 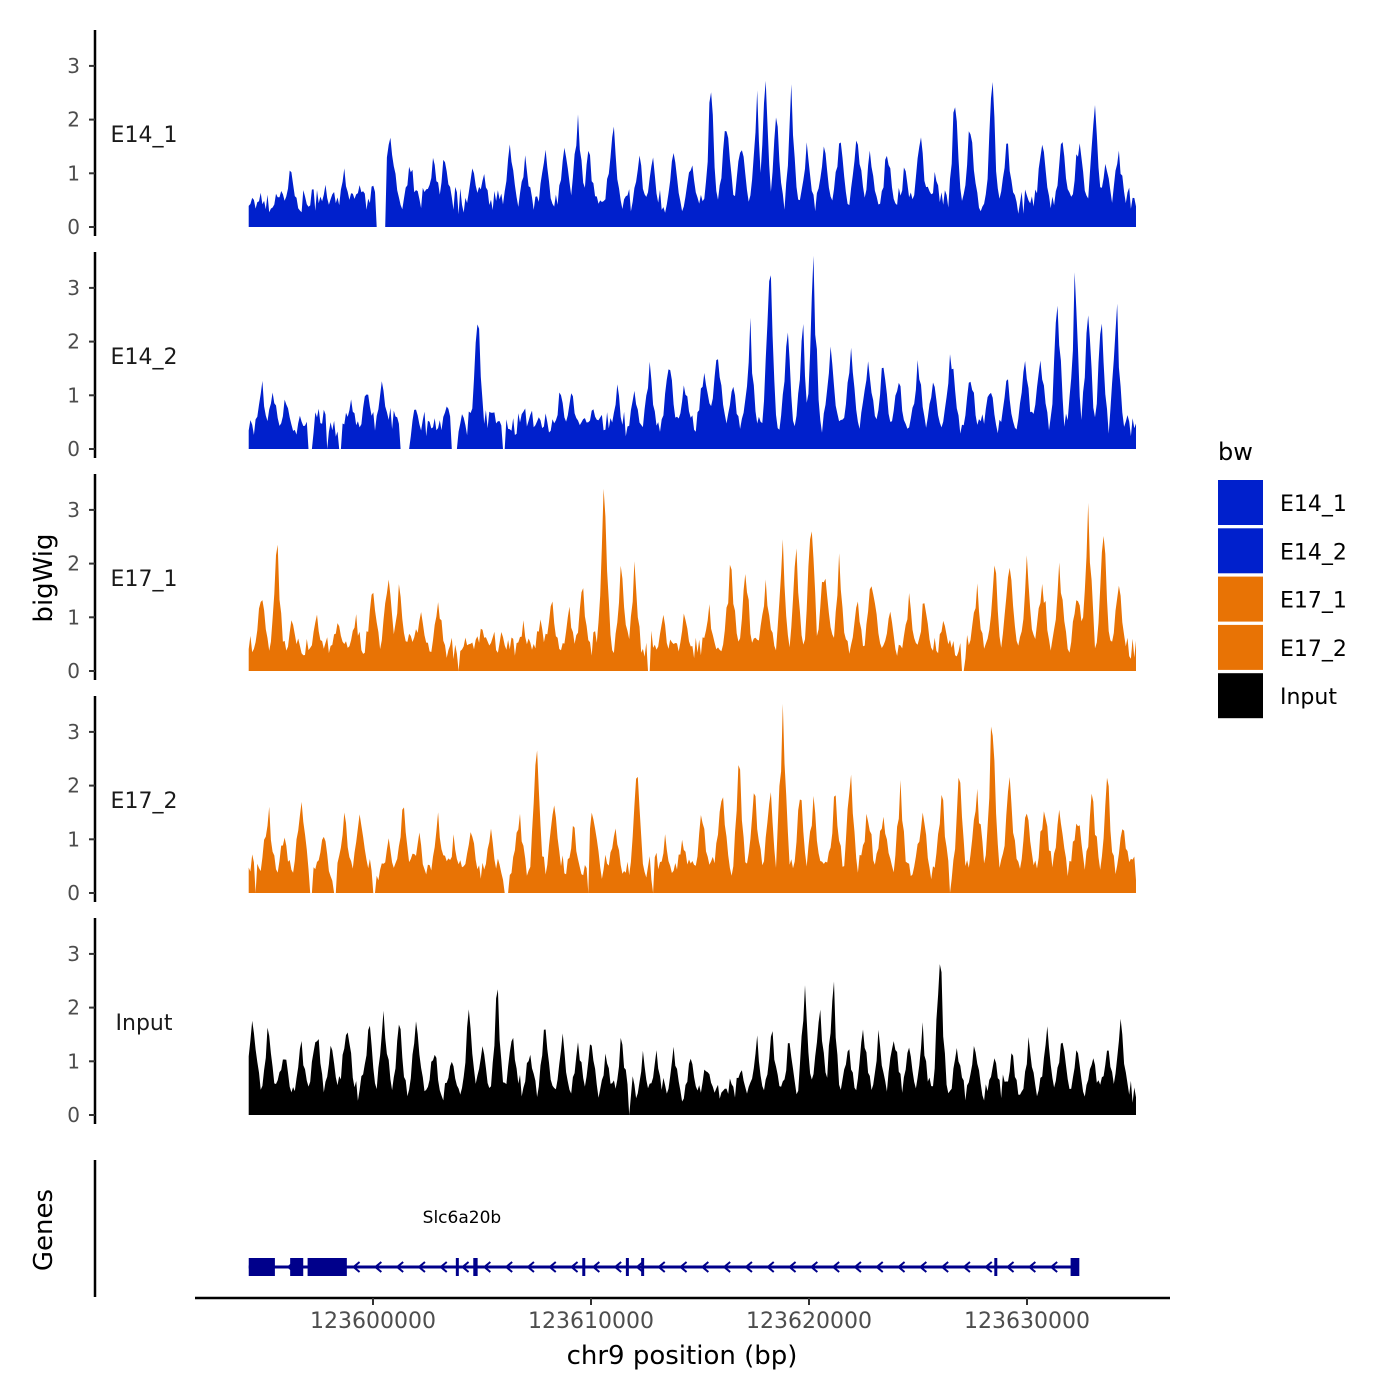 What do you see at coordinates (1282, 578) in the screenshot?
I see `legend: bw E14_1 E14_2 E17_1 E17_2 Input` at bounding box center [1282, 578].